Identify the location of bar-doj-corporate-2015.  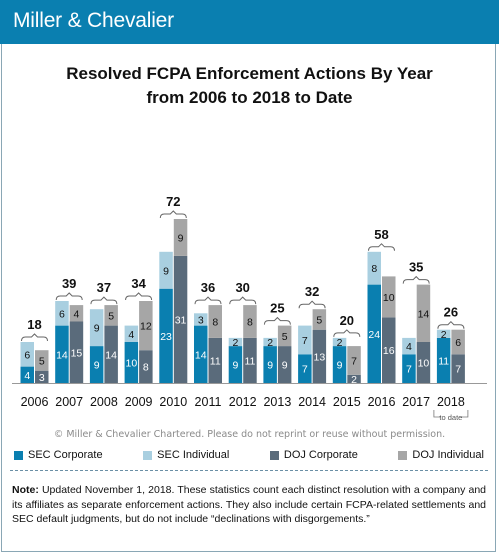
(354, 378).